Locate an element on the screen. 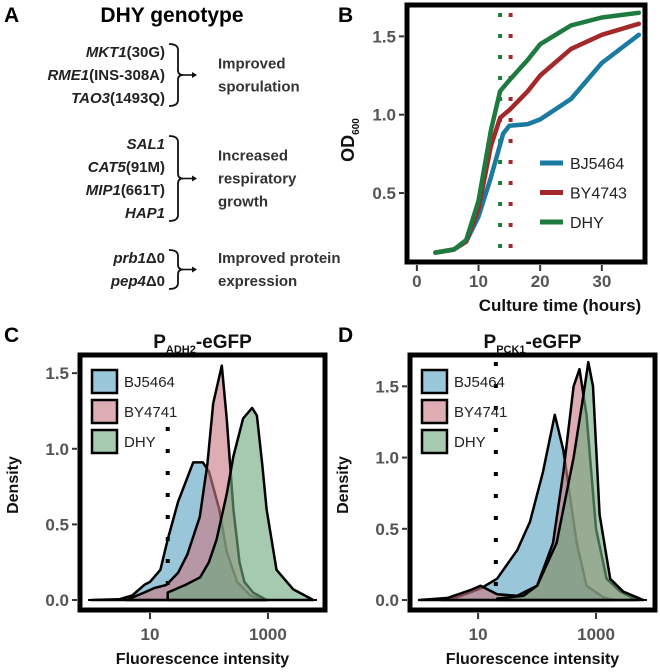 The width and height of the screenshot is (660, 672). gene-label: prb1Δ0 is located at coordinates (138, 258).